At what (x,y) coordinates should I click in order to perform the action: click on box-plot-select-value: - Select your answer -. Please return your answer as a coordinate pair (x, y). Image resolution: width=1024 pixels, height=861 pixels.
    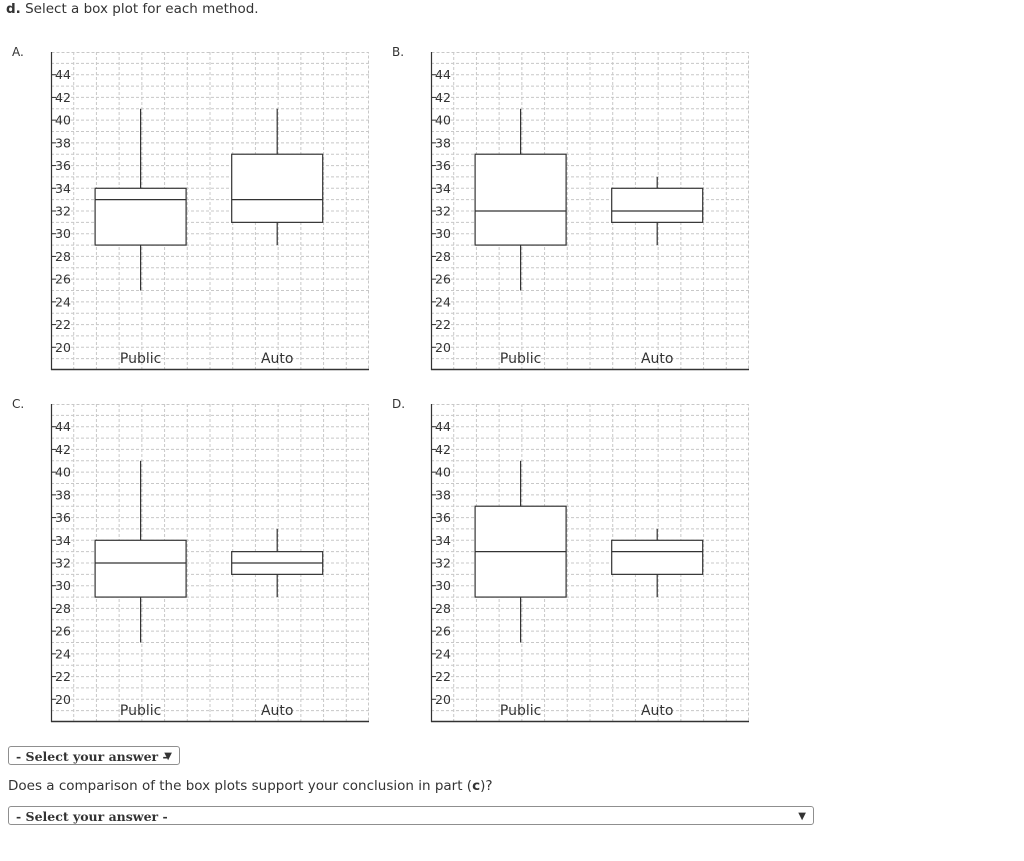
    Looking at the image, I should click on (92, 756).